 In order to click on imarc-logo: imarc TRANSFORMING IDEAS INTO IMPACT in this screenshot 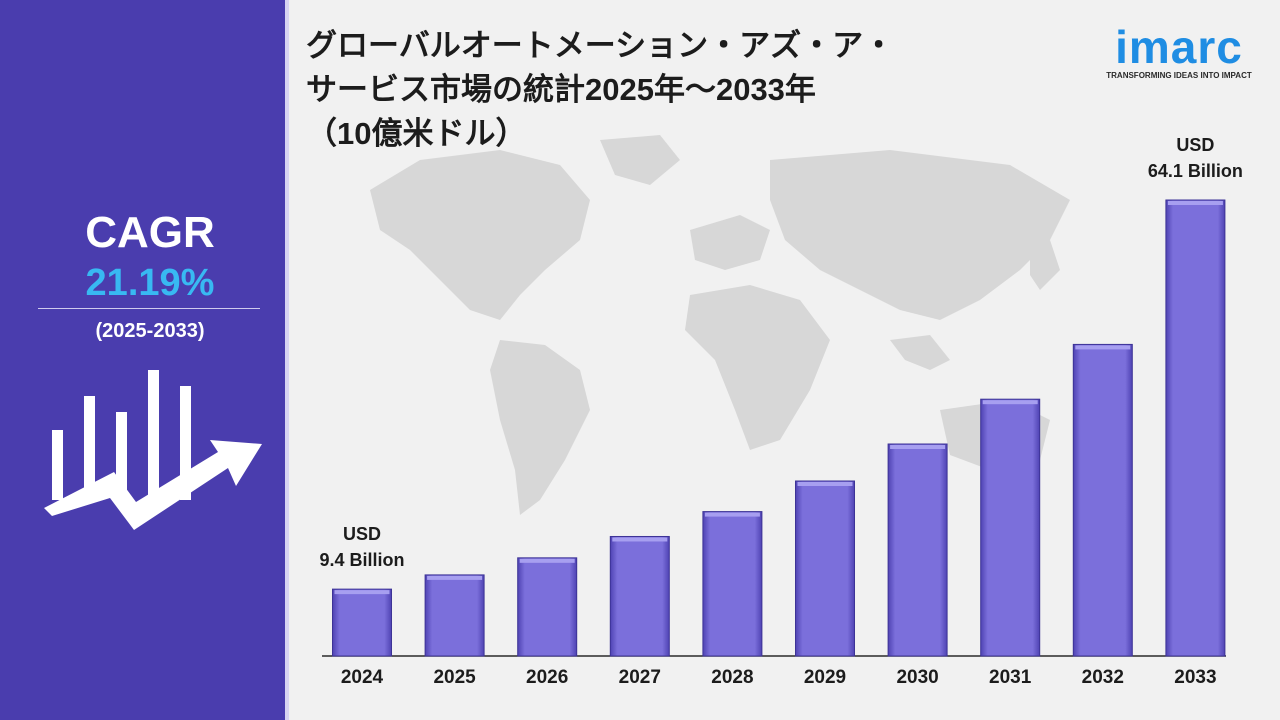, I will do `click(1180, 49)`.